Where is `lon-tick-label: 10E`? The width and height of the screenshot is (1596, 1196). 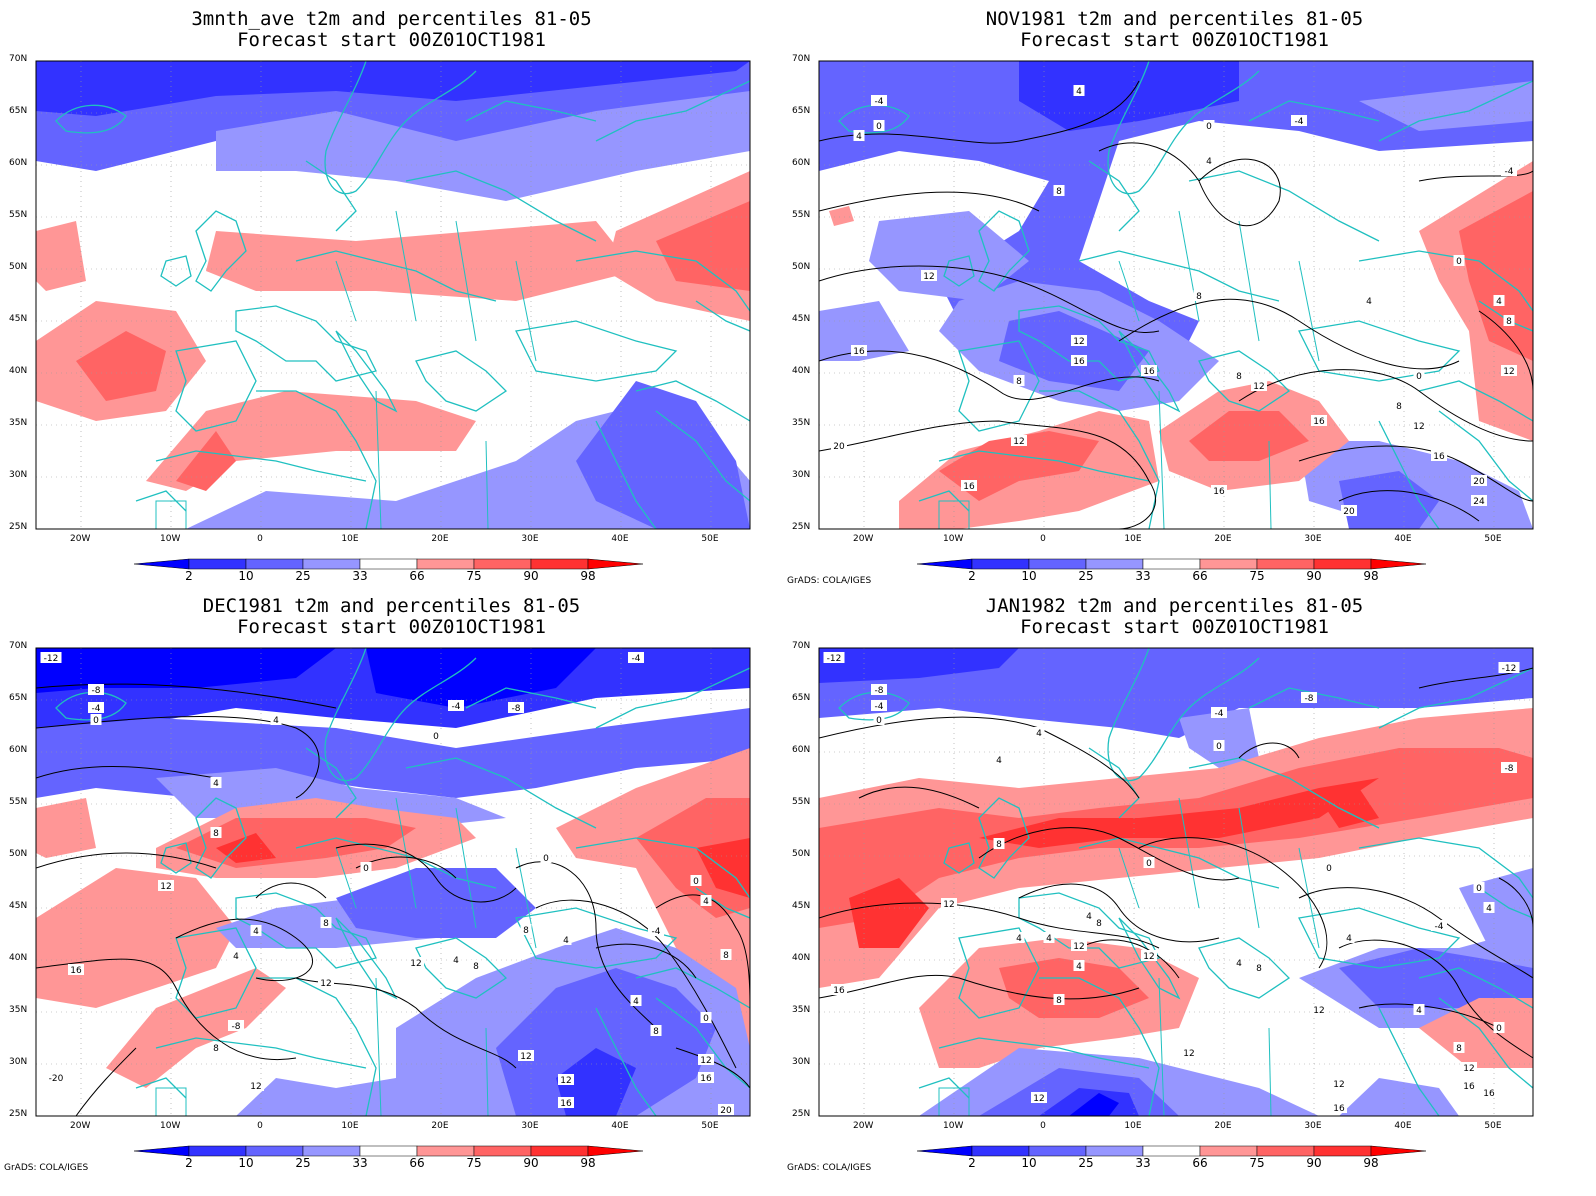 lon-tick-label: 10E is located at coordinates (350, 539).